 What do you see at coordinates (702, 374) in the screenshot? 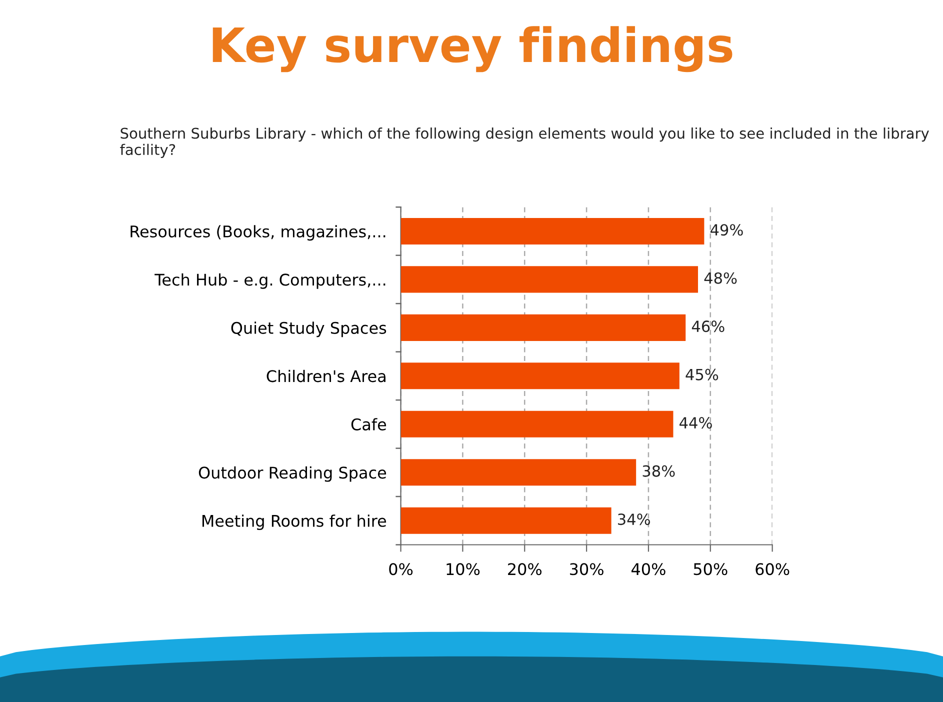
I see `data-label: 45%` at bounding box center [702, 374].